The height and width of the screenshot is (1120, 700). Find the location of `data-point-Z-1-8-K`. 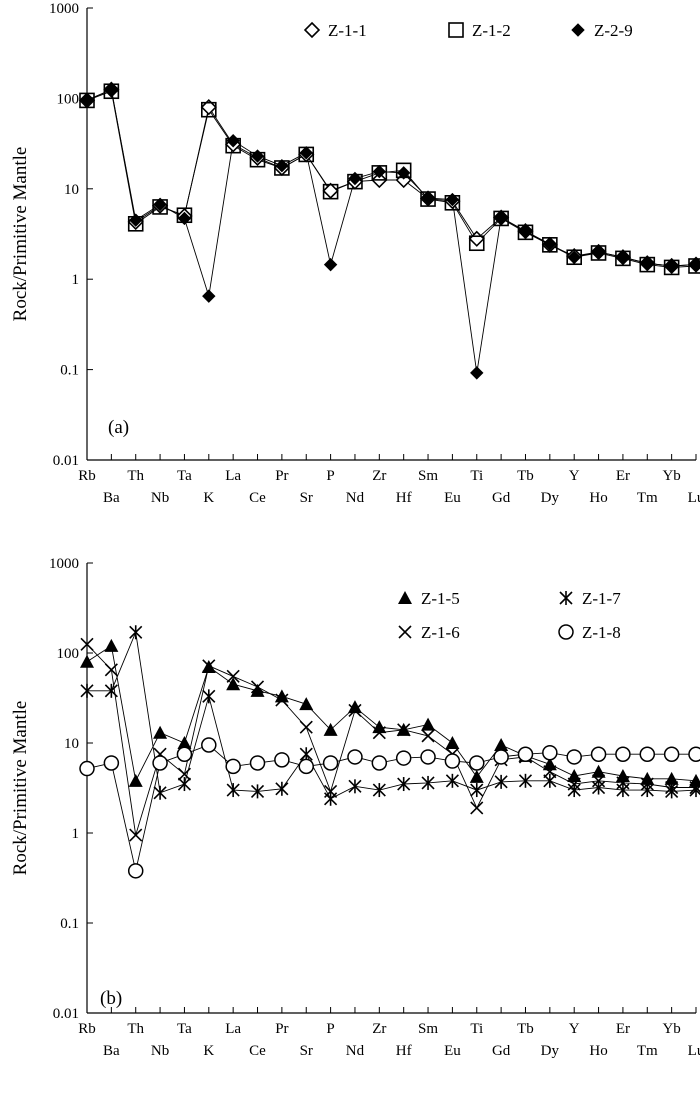

data-point-Z-1-8-K is located at coordinates (209, 745).